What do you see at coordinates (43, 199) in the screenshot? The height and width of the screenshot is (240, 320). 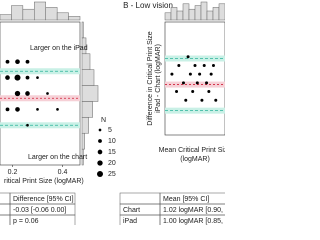 I see `table-text: Difference [95% CI]` at bounding box center [43, 199].